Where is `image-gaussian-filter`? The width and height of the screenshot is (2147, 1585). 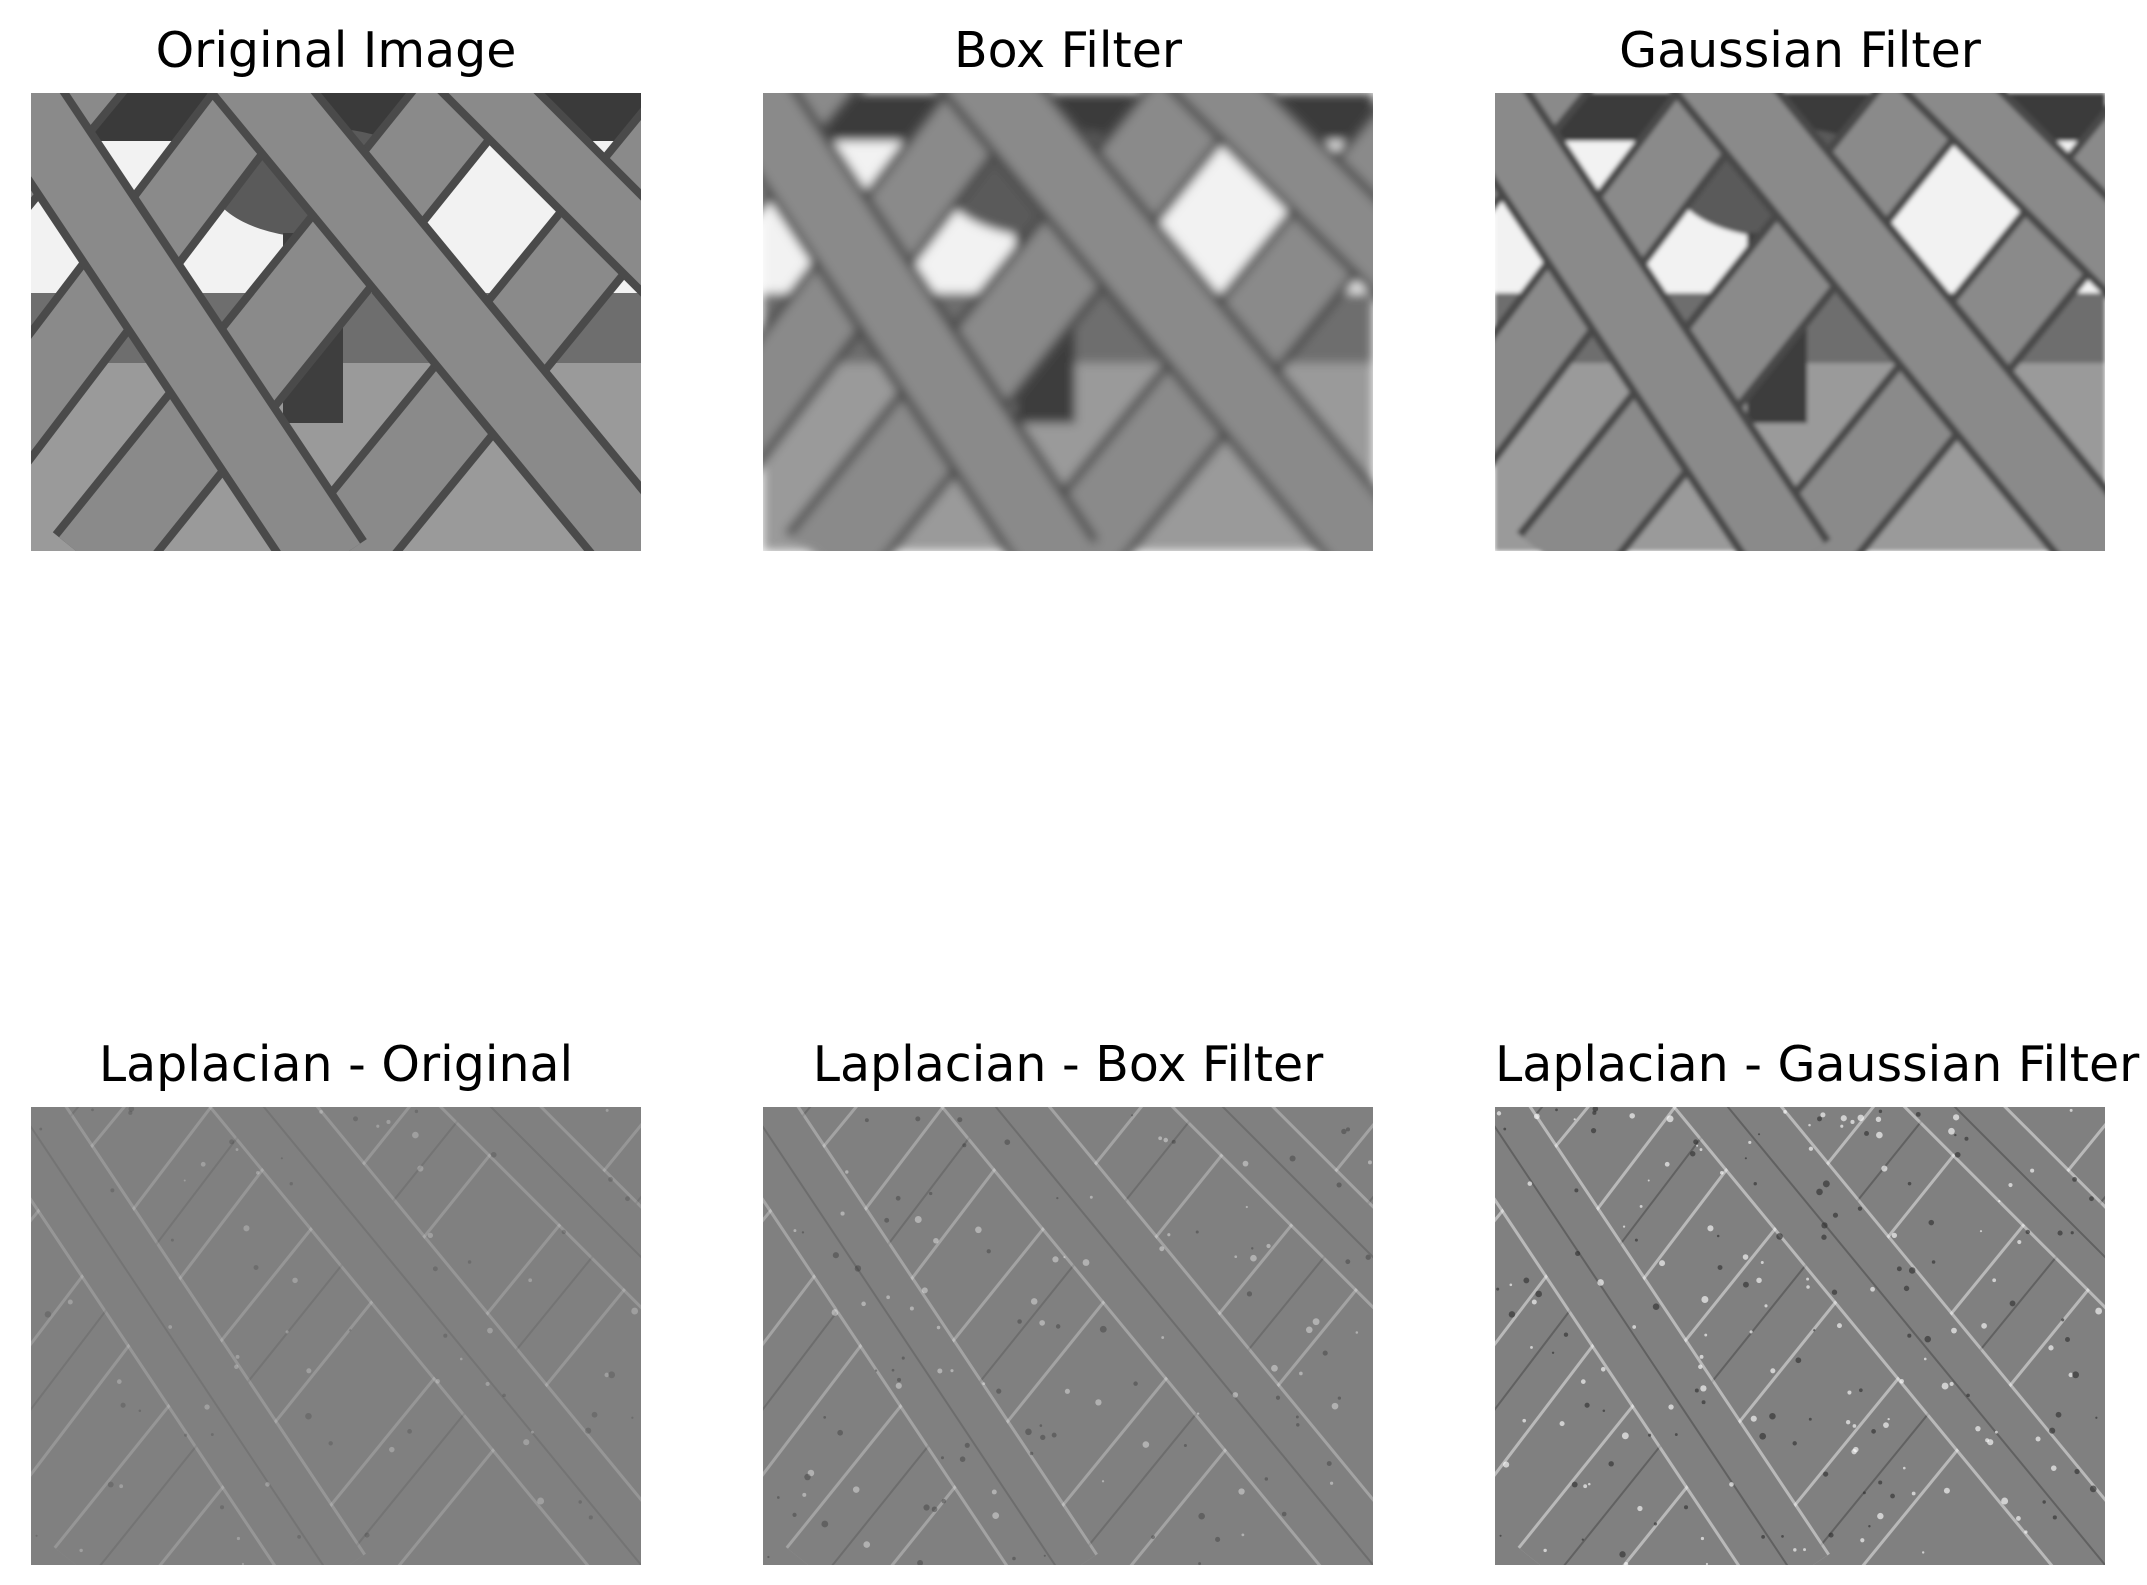 image-gaussian-filter is located at coordinates (1800, 322).